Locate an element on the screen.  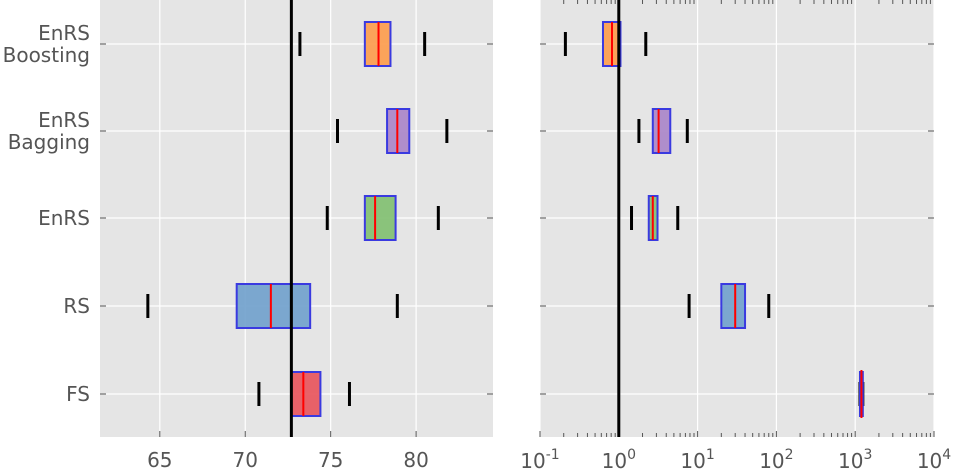
category-label: EnRS Boosting is located at coordinates (46, 44).